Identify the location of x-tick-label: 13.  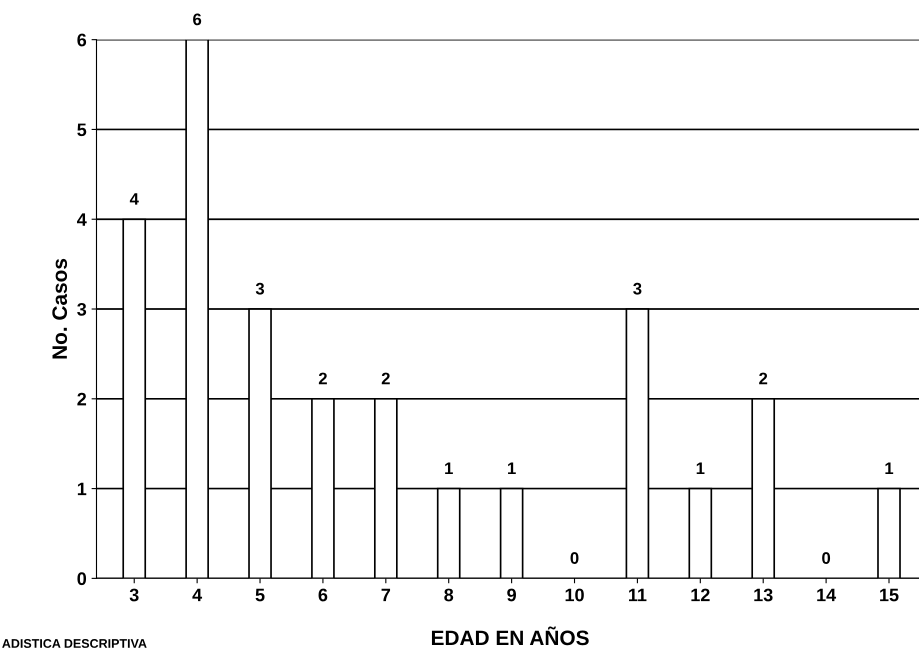
(763, 595).